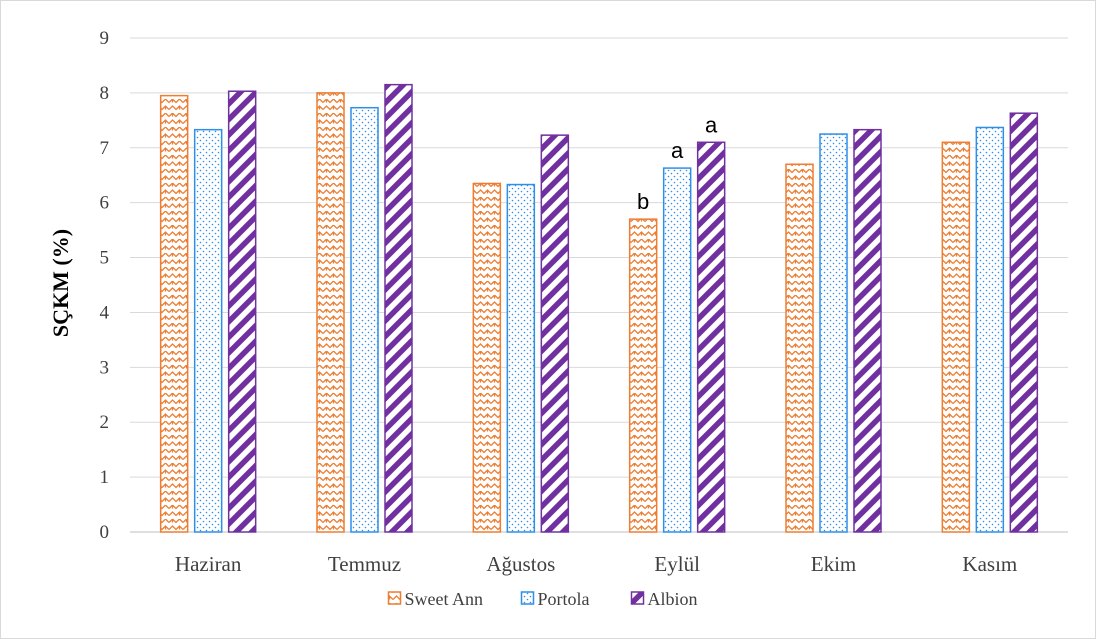  I want to click on y-tick-label: 5, so click(105, 258).